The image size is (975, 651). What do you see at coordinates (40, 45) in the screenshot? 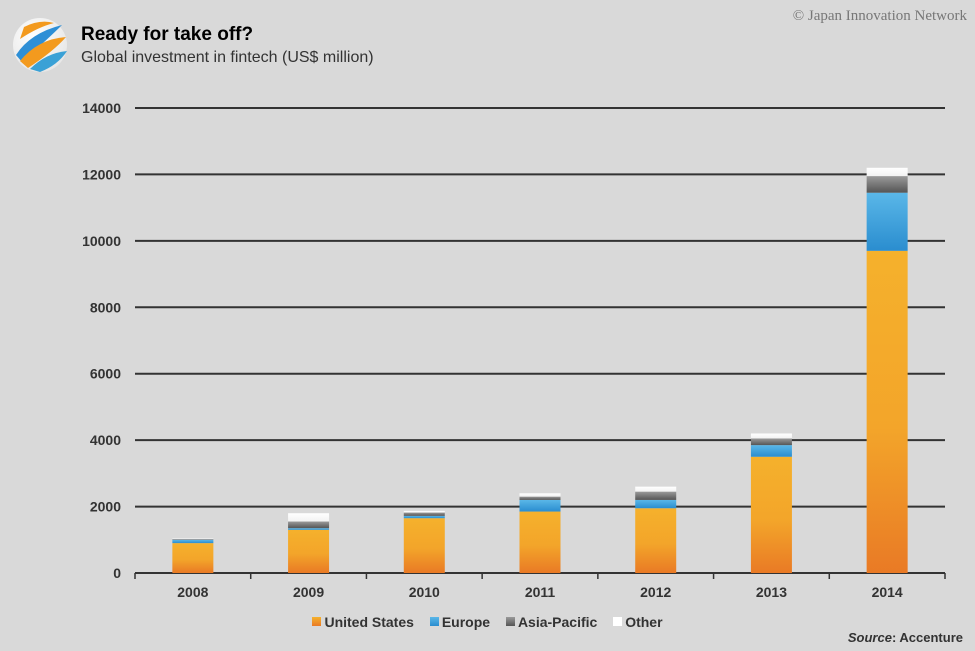
I see `japan-innovation-network-logo` at bounding box center [40, 45].